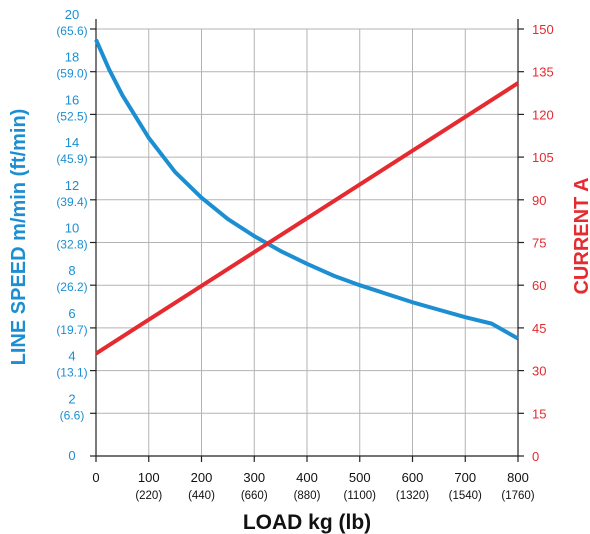  What do you see at coordinates (72, 228) in the screenshot?
I see `left-tick-label: 10` at bounding box center [72, 228].